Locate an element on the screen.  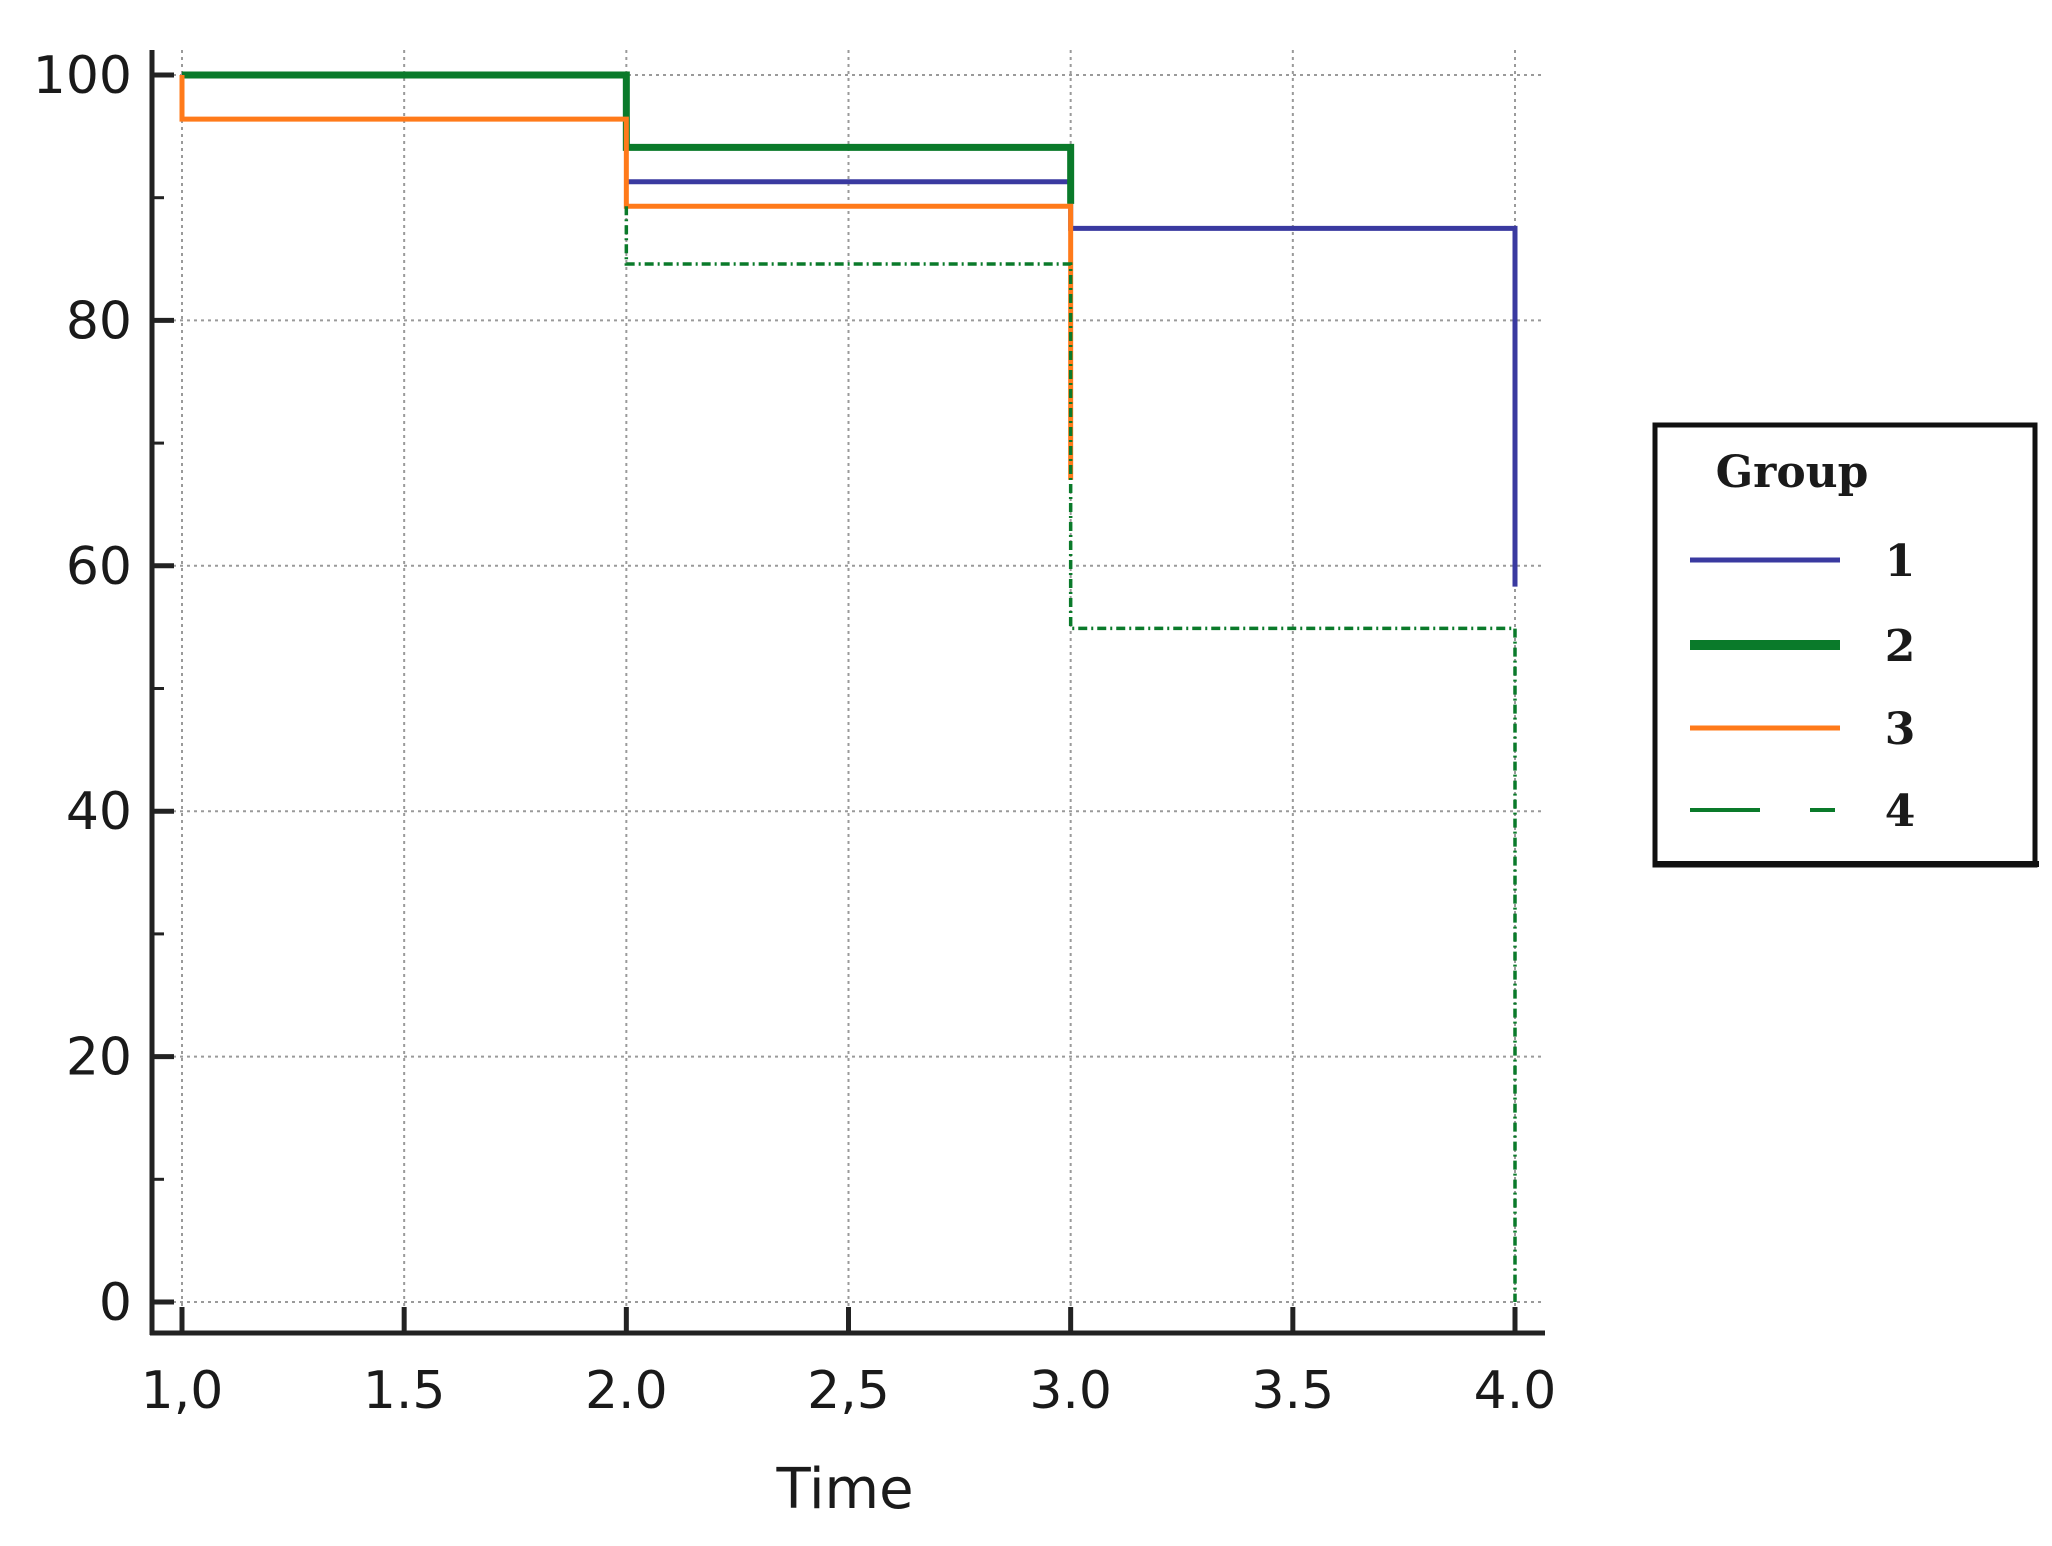
x-tick-label: 3.0 is located at coordinates (1070, 1391).